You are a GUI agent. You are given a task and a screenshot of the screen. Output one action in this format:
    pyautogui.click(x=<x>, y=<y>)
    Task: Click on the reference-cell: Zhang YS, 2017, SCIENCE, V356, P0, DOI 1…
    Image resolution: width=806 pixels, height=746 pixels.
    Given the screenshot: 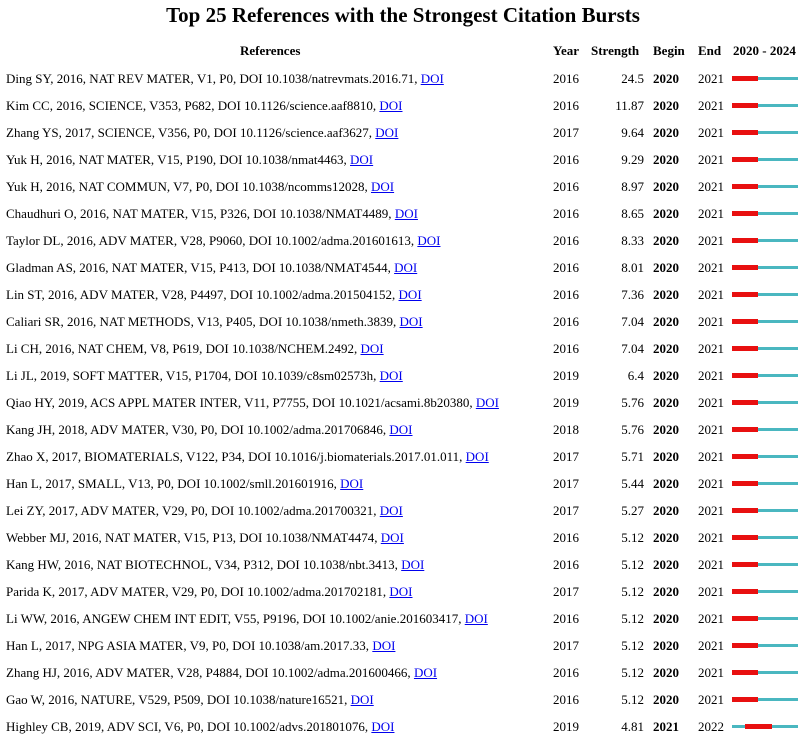 What is the action you would take?
    pyautogui.click(x=202, y=133)
    